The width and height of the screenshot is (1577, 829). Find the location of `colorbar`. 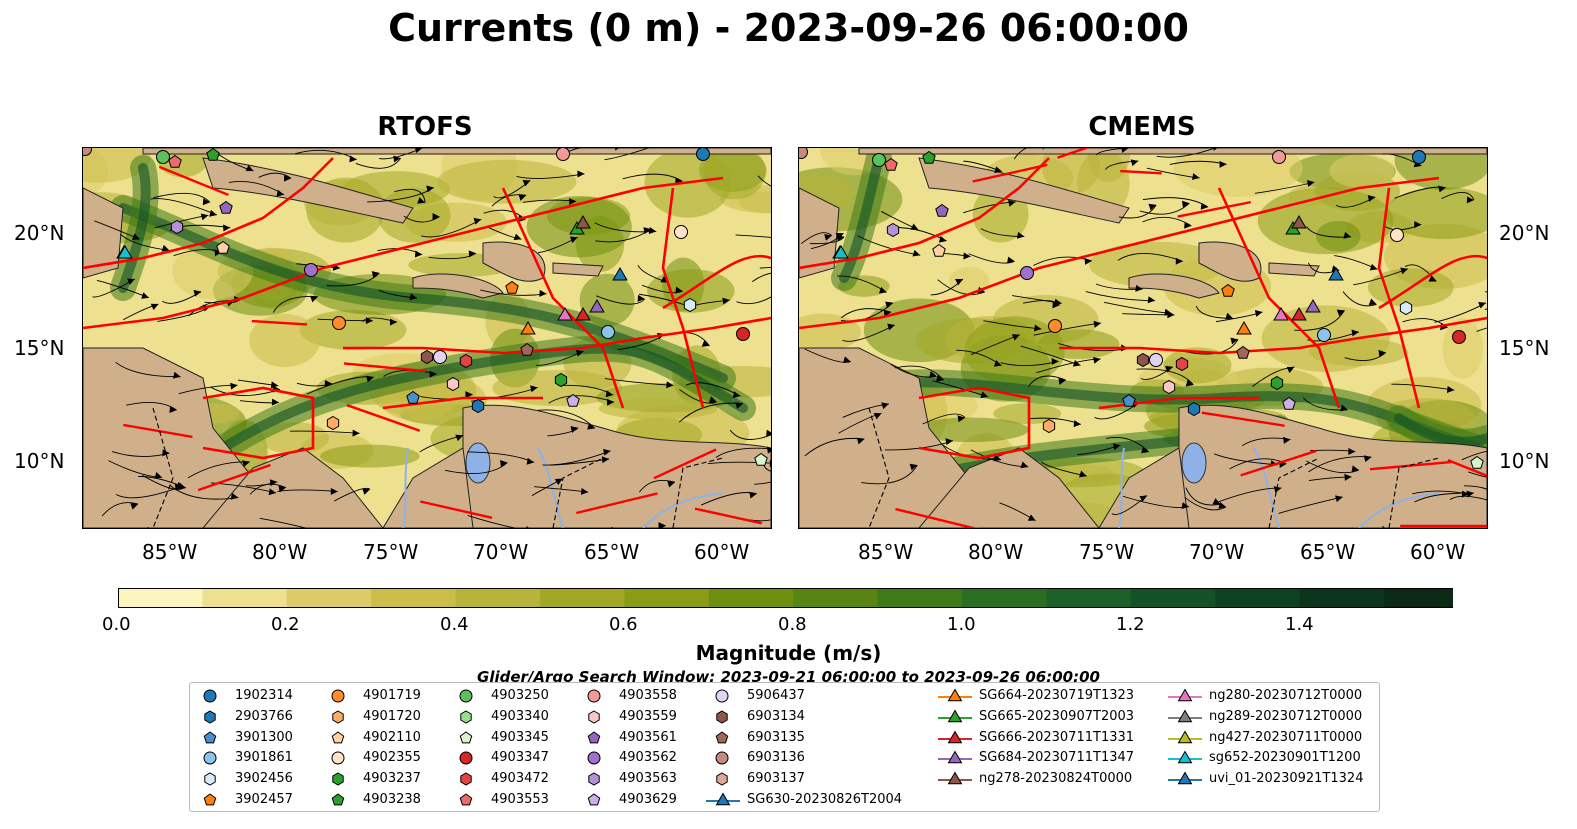

colorbar is located at coordinates (824, 600).